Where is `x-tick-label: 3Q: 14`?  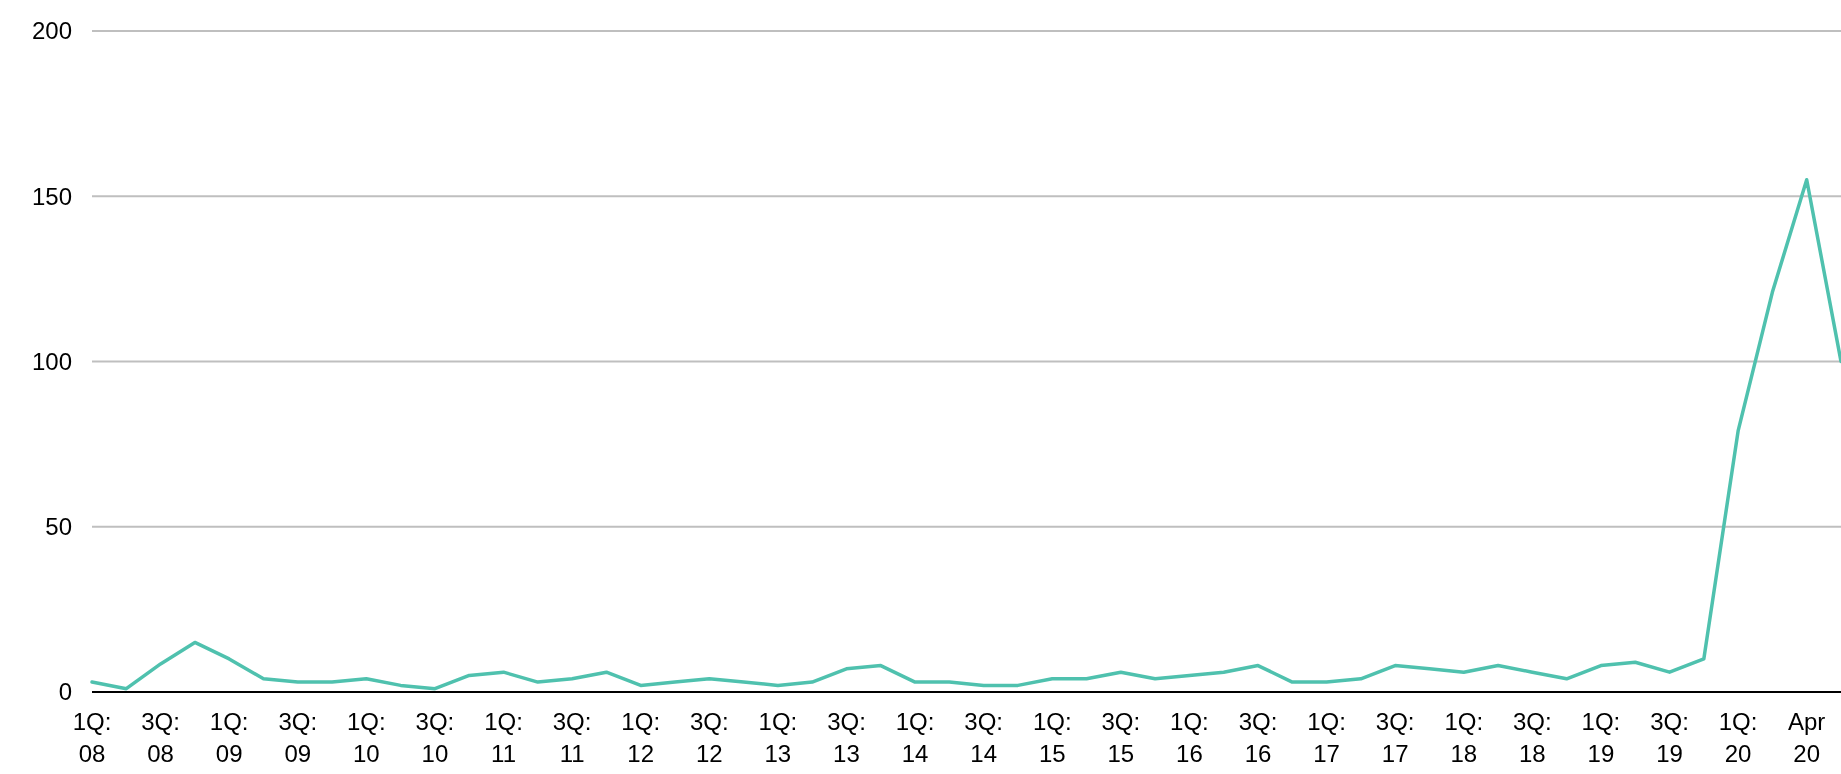
x-tick-label: 3Q: 14 is located at coordinates (983, 737).